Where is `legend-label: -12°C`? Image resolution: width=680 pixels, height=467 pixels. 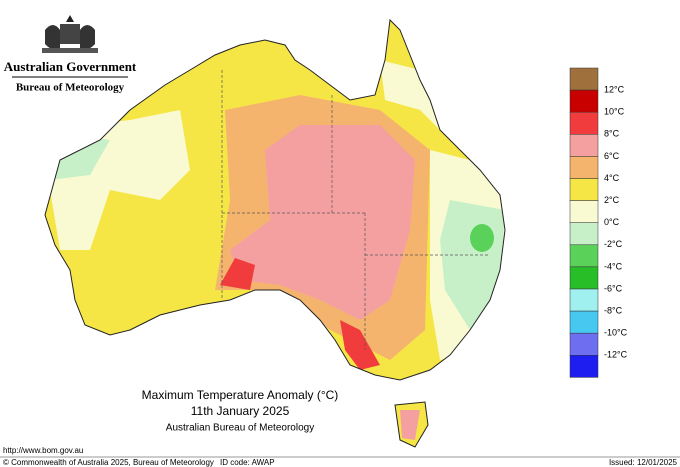
legend-label: -12°C is located at coordinates (616, 355).